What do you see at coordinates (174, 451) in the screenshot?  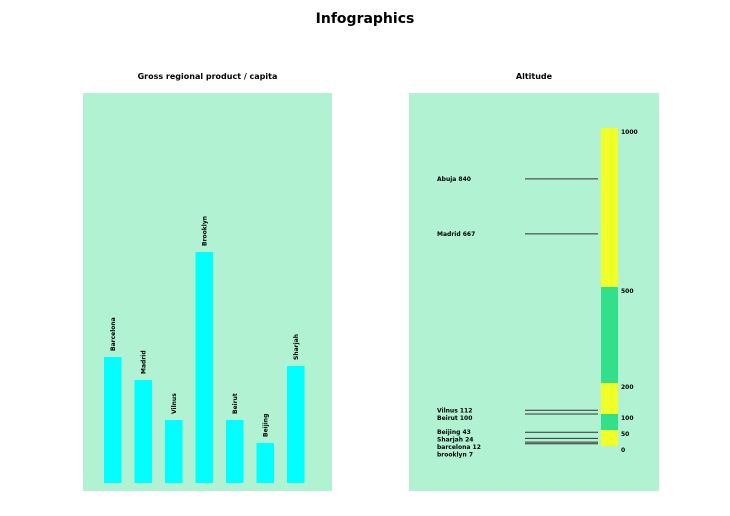 I see `bar-vilnus` at bounding box center [174, 451].